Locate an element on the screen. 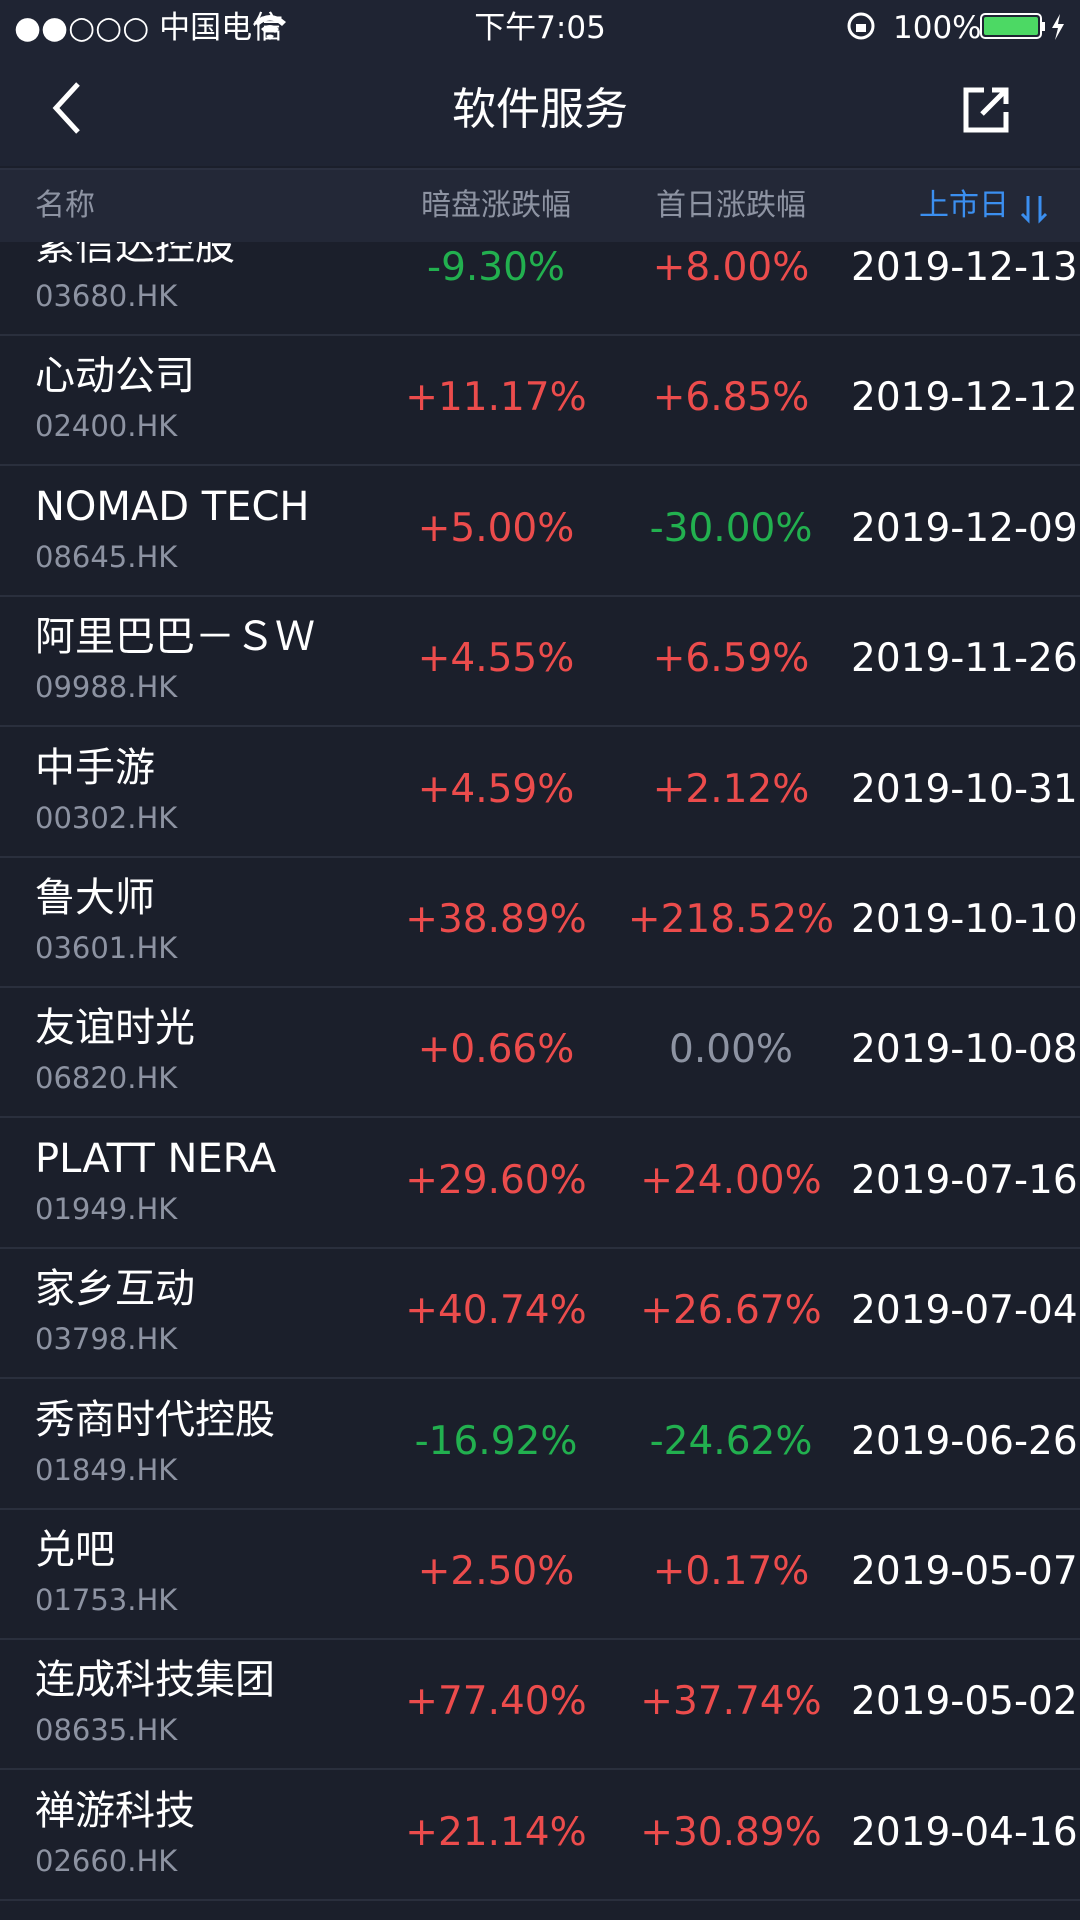 Image resolution: width=1080 pixels, height=1920 pixels. col-header: 上市日 is located at coordinates (964, 205).